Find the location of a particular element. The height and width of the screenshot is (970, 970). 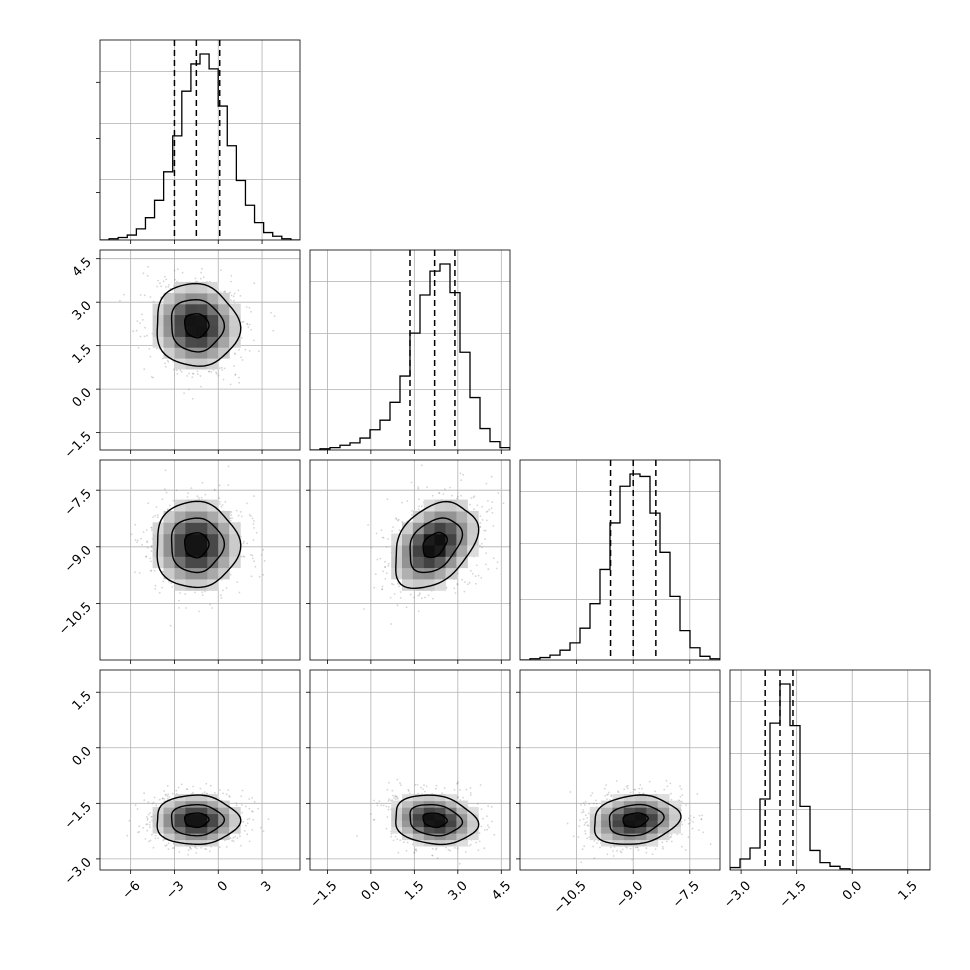

panel-p4-p3: −10.5 −9.0 −7.5 is located at coordinates (618, 793).